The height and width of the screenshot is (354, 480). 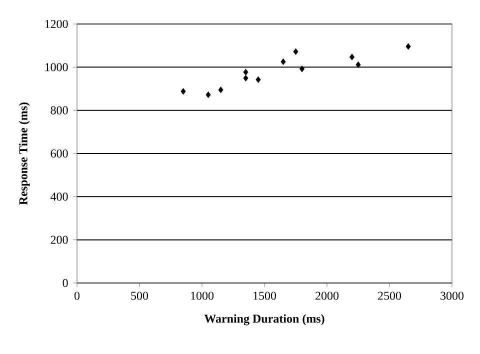 What do you see at coordinates (65, 283) in the screenshot?
I see `y-tick-label: 0` at bounding box center [65, 283].